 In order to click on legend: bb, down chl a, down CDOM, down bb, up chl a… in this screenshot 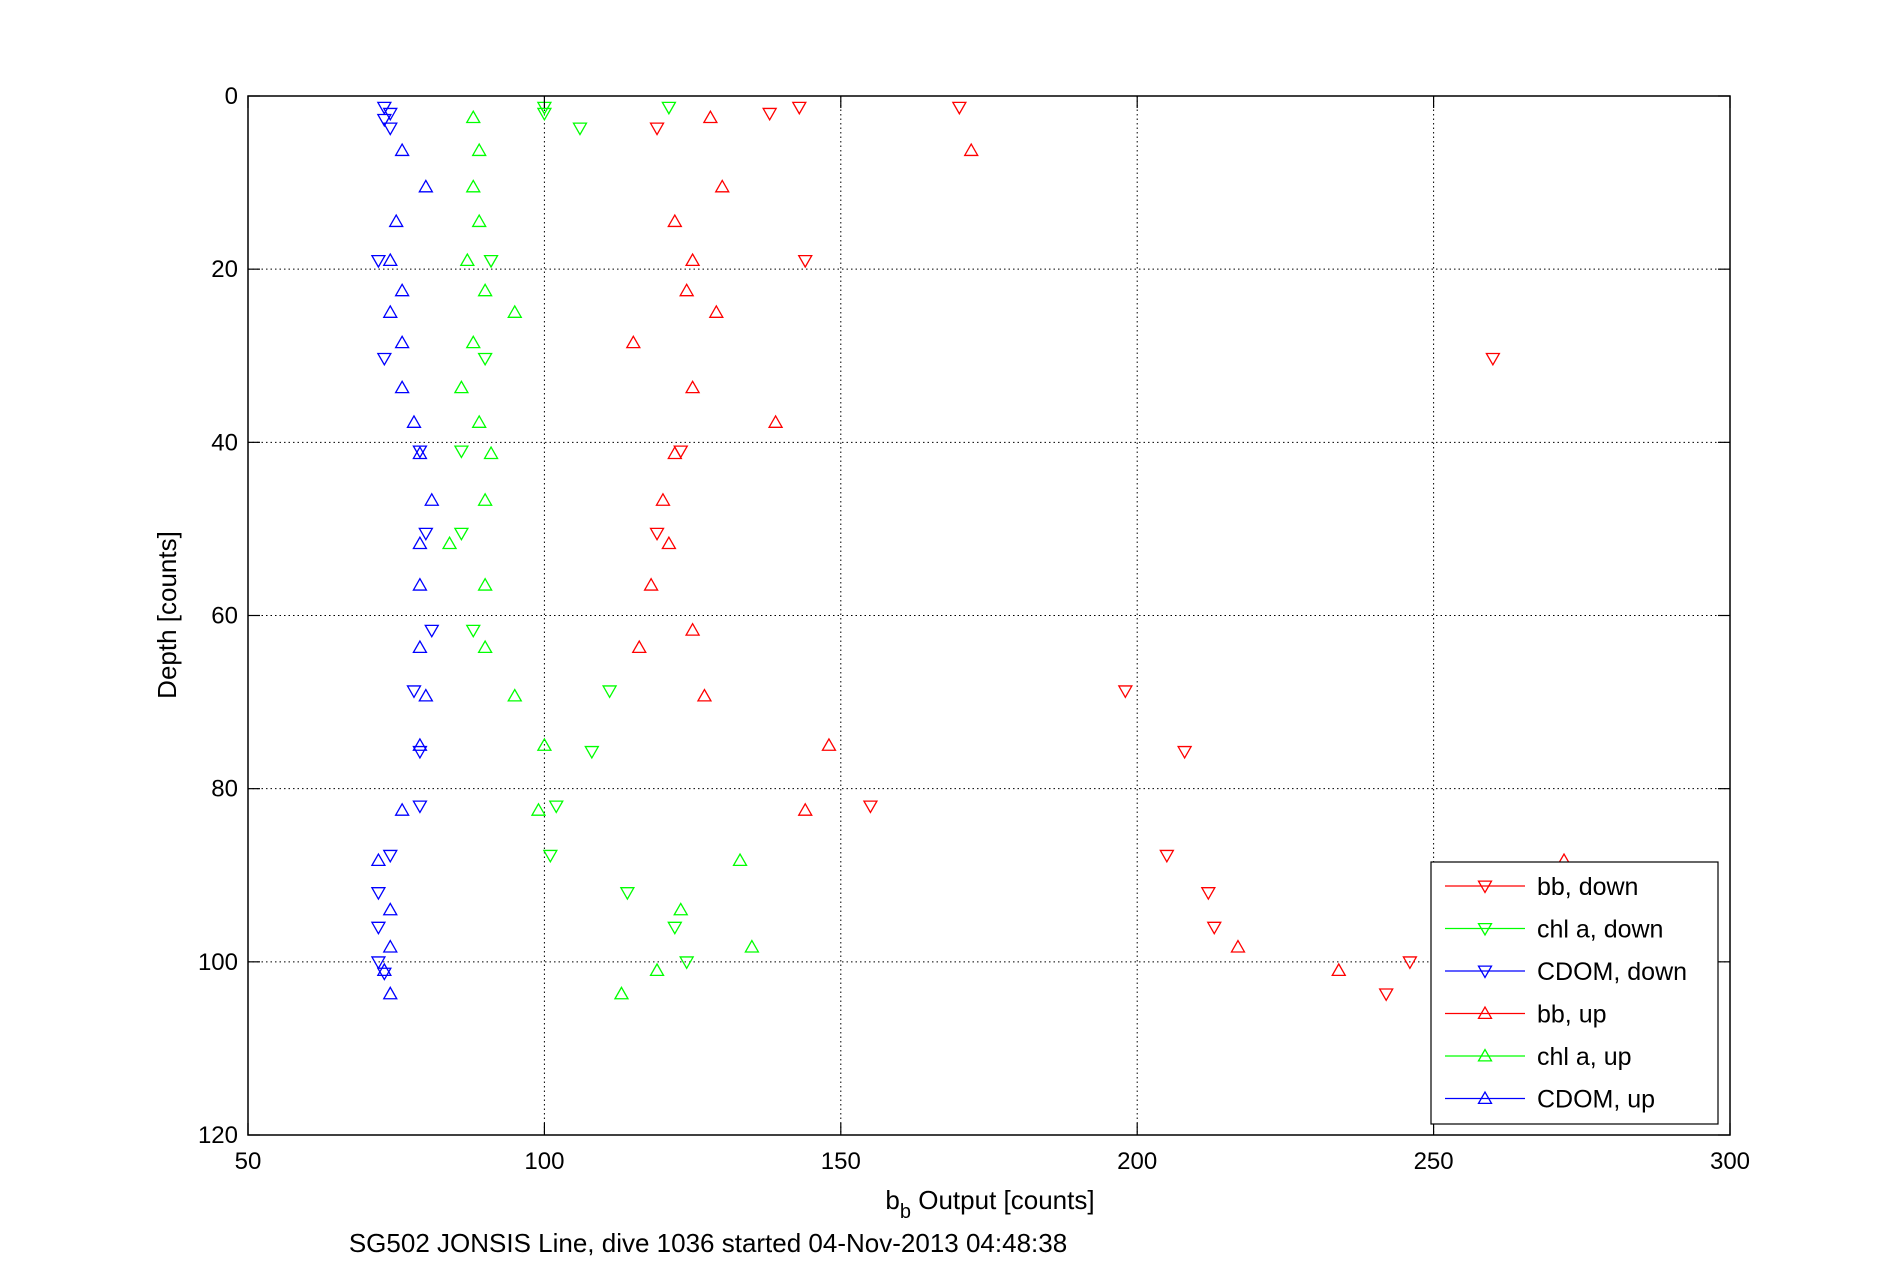, I will do `click(1574, 993)`.